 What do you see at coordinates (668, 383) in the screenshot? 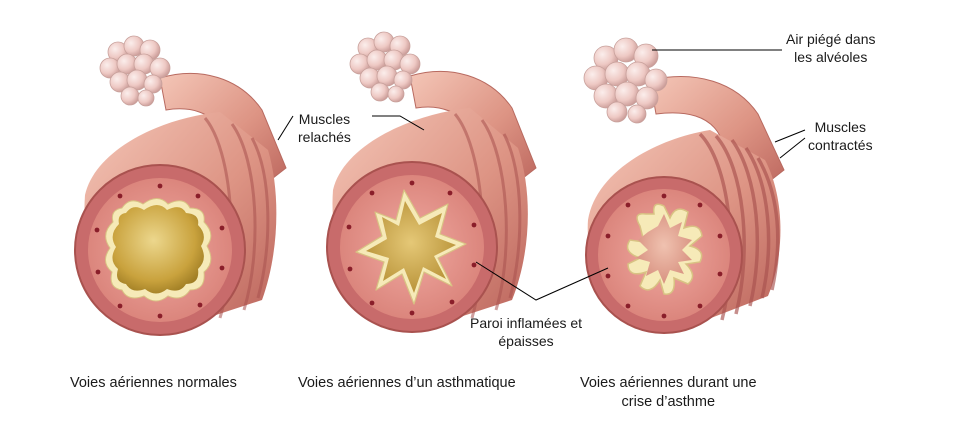
I see `caption-attack-line1: Voies aériennes durant une` at bounding box center [668, 383].